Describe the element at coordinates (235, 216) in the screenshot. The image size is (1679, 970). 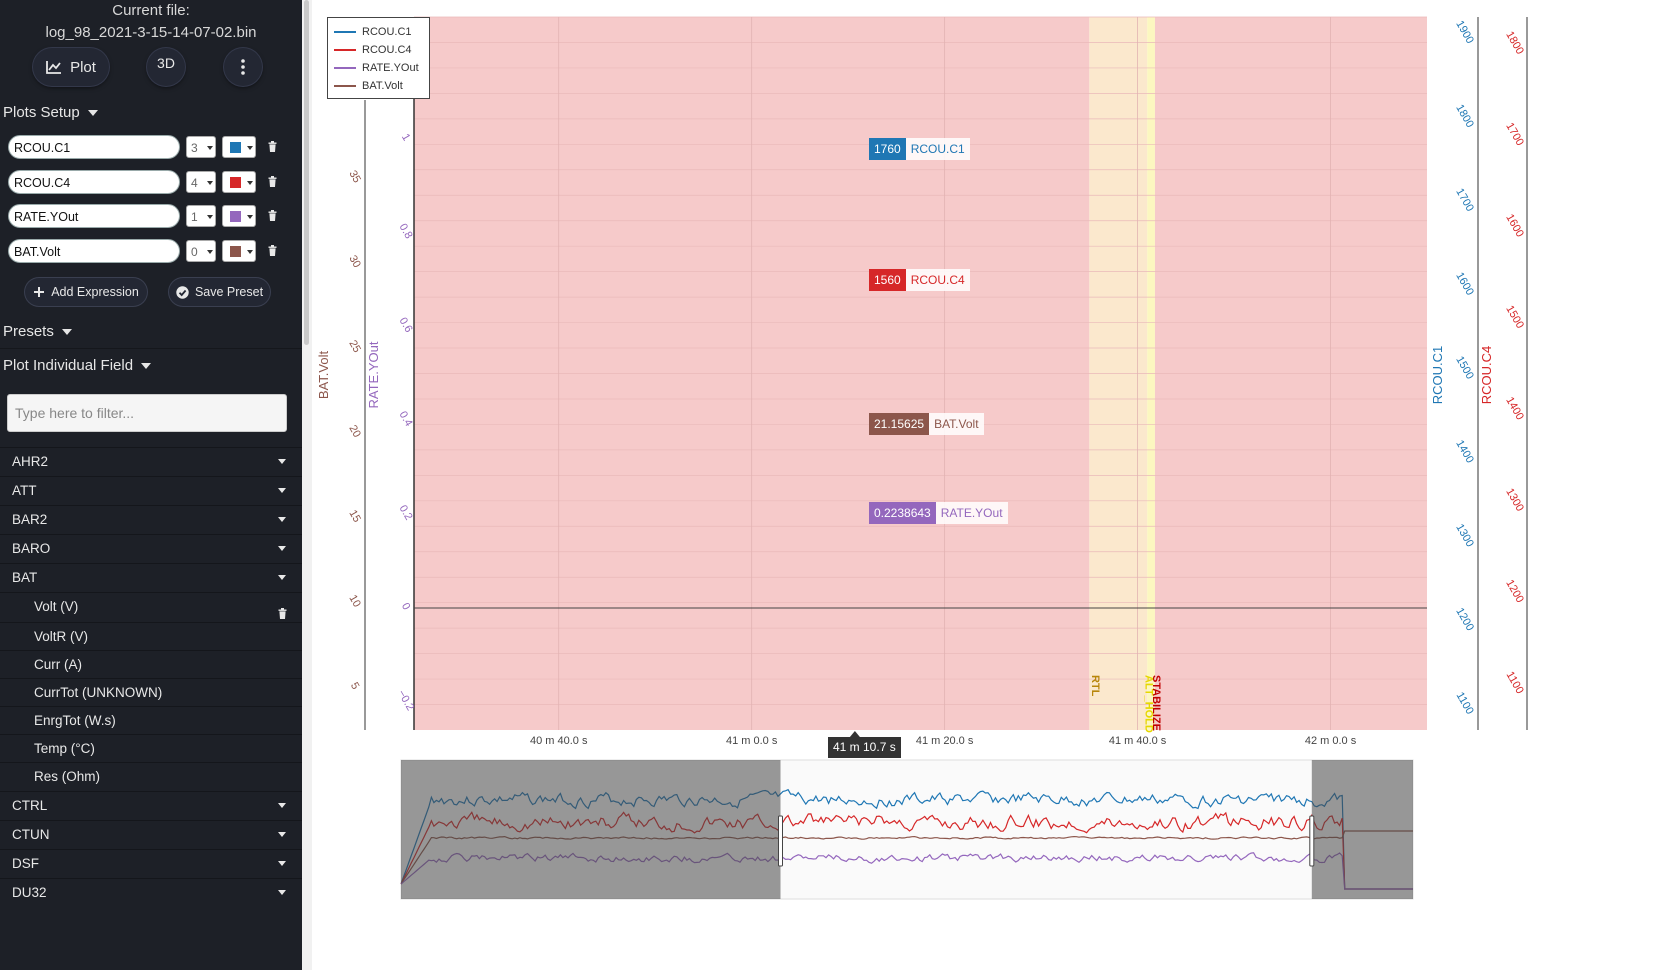
I see `color-swatch` at that location.